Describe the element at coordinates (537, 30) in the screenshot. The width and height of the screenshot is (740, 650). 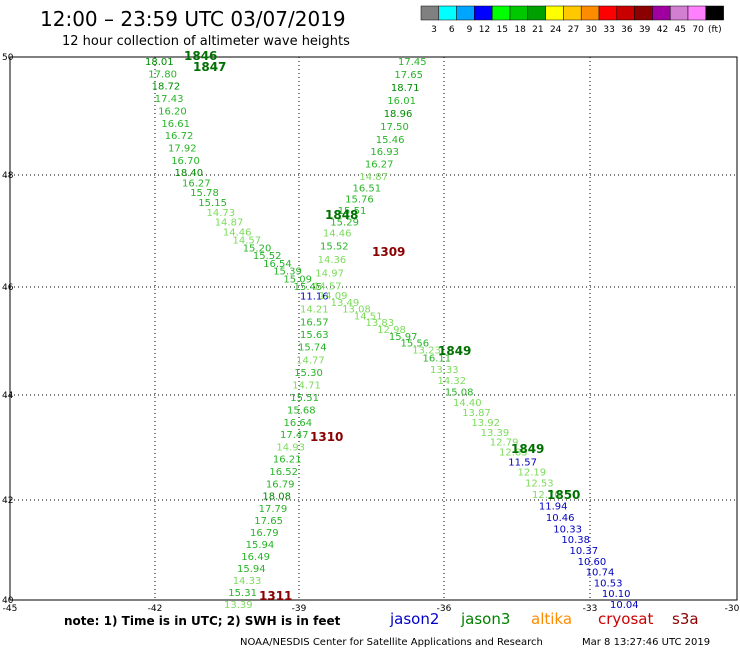
I see `color-scale-label: 21` at that location.